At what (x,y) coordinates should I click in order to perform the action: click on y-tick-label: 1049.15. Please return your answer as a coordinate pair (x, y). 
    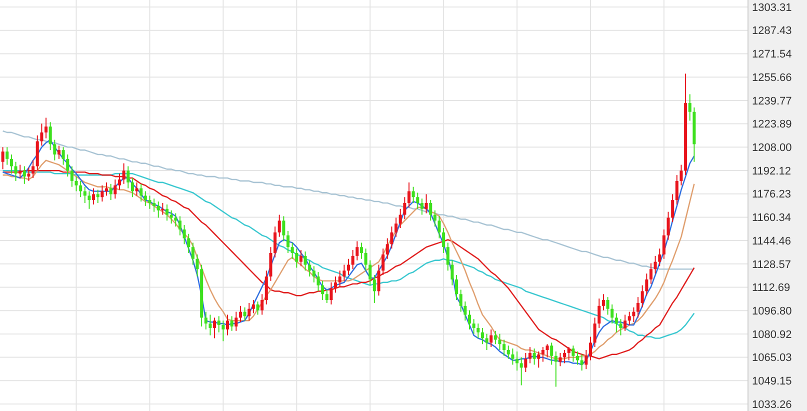
    Looking at the image, I should click on (772, 381).